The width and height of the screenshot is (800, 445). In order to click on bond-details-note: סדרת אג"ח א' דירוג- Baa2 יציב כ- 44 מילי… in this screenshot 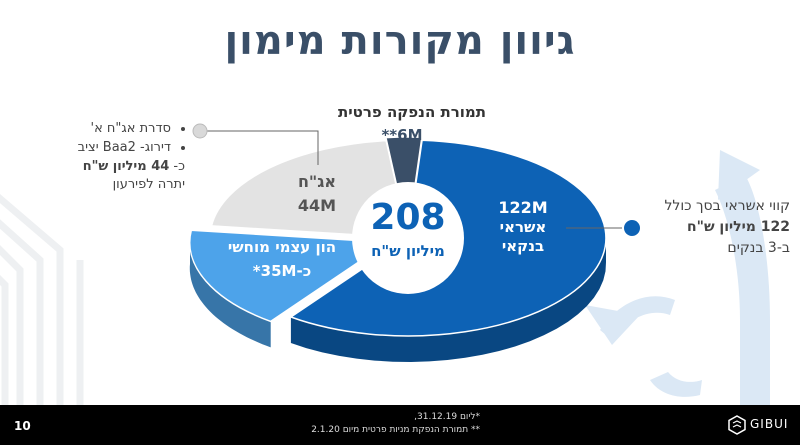, I will do `click(112, 157)`.